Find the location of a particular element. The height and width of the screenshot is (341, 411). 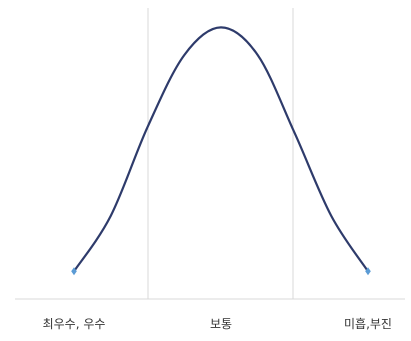

end-marker is located at coordinates (368, 271).